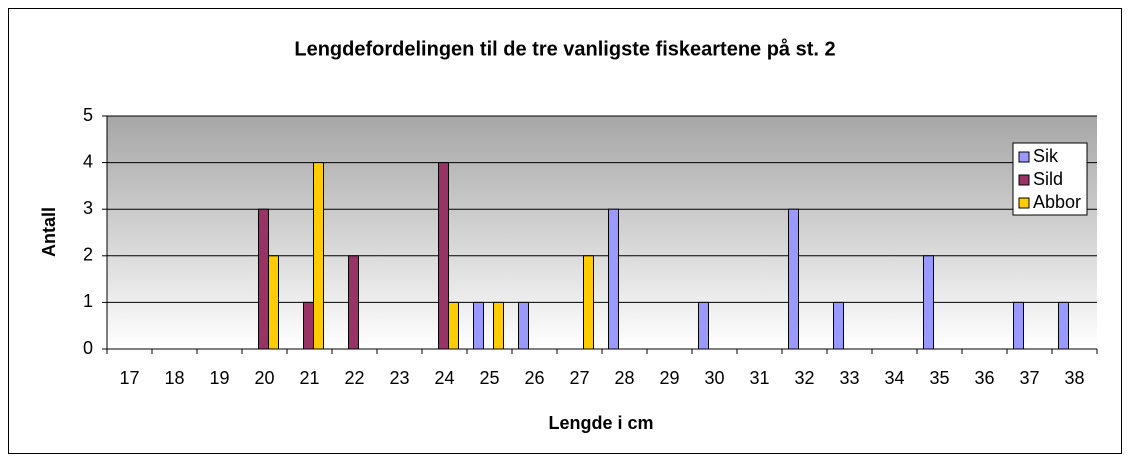  I want to click on x-tick-label: 27, so click(579, 378).